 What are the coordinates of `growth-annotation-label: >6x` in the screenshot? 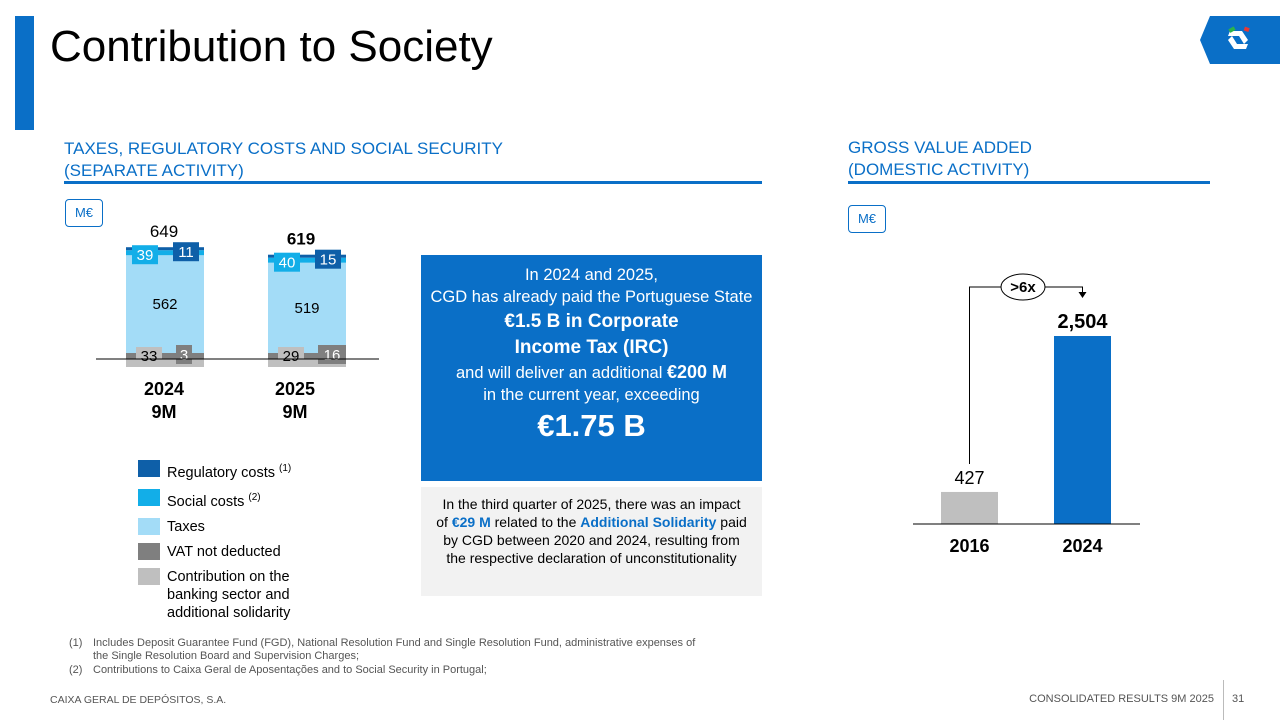 It's located at (1023, 287).